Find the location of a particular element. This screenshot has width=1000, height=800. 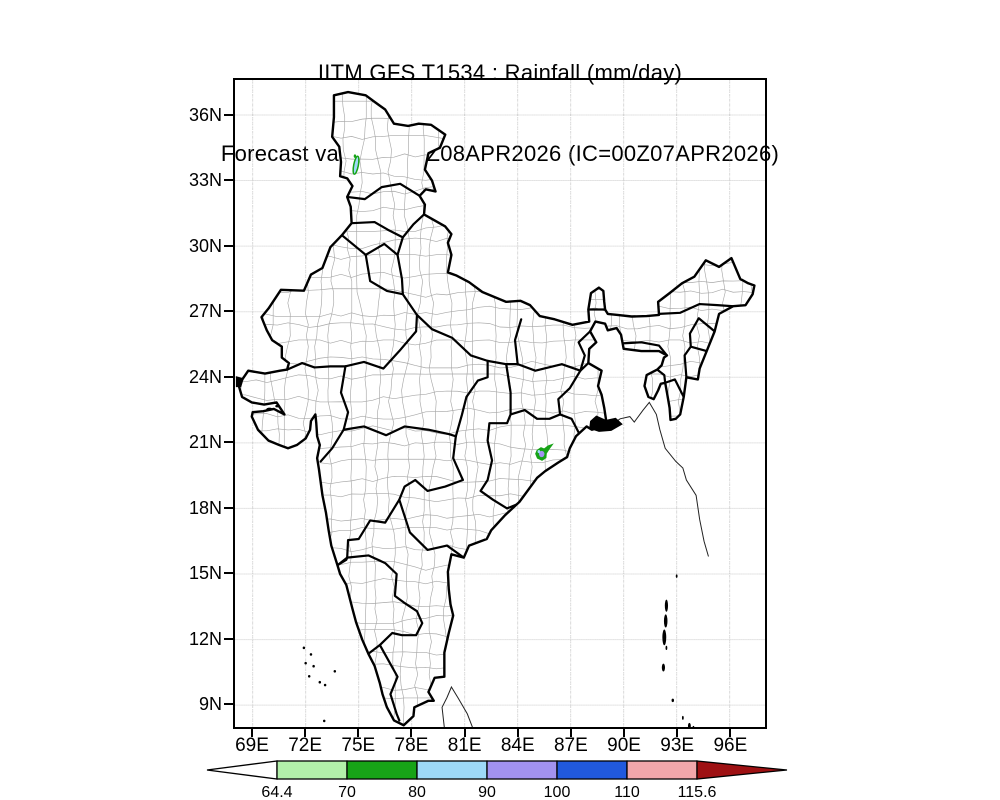

x-axis-tick-label: 87E is located at coordinates (570, 745).